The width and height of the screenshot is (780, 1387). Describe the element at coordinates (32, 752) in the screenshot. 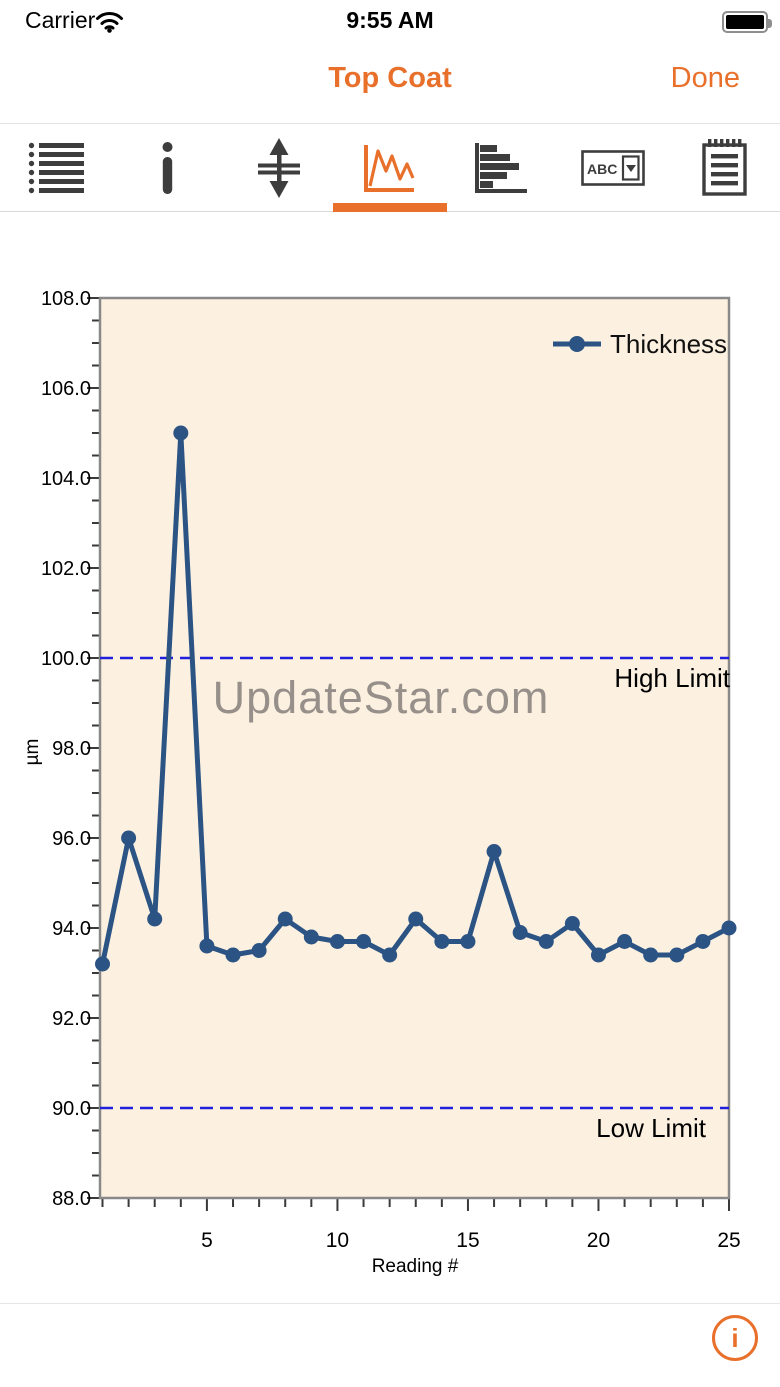

I see `y-axis-label: µm` at that location.